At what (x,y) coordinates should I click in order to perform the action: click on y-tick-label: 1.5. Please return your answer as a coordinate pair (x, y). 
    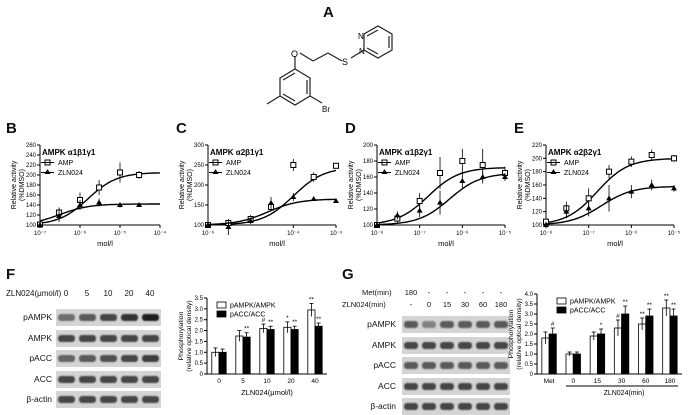
    Looking at the image, I should click on (199, 342).